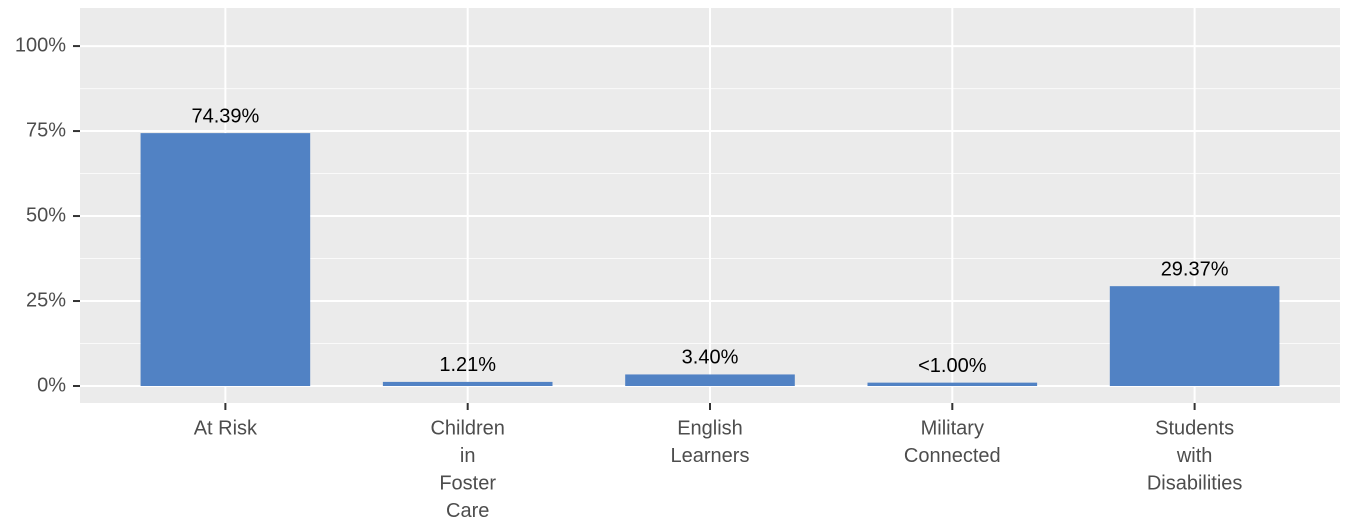  What do you see at coordinates (952, 428) in the screenshot?
I see `x-tick-label: Military` at bounding box center [952, 428].